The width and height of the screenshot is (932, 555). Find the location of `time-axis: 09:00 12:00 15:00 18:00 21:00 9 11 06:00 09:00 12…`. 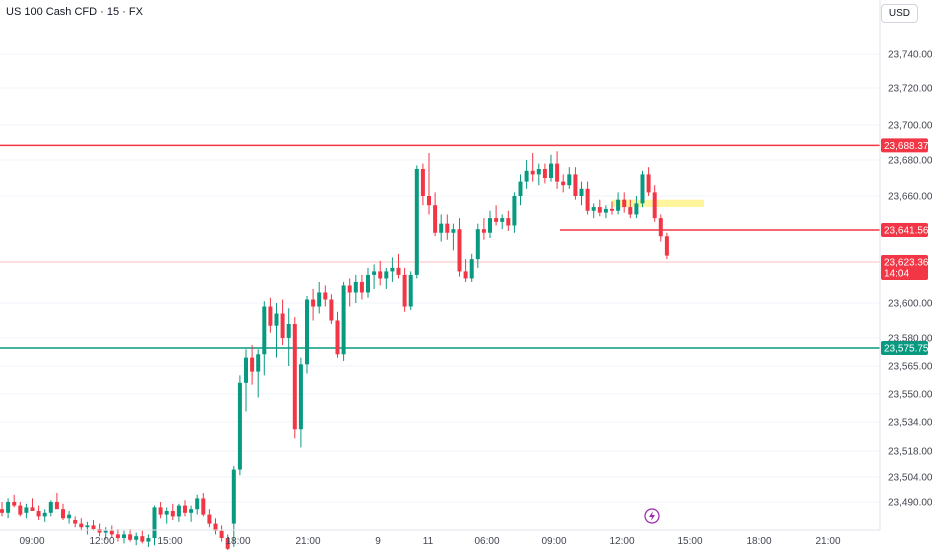

time-axis: 09:00 12:00 15:00 18:00 21:00 9 11 06:00 09:00 12… is located at coordinates (440, 538).